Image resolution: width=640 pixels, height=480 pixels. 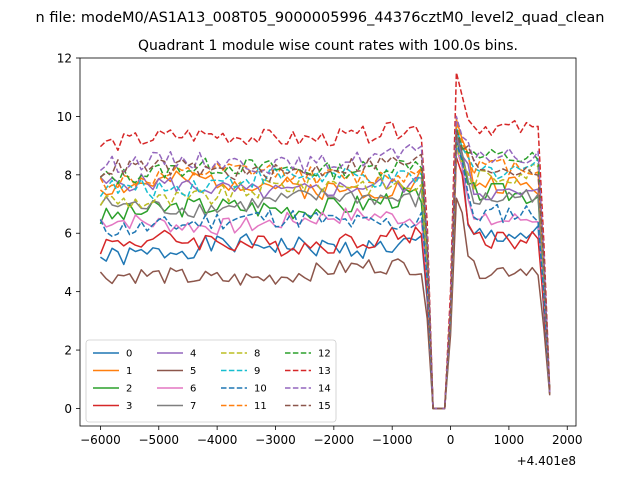 I want to click on x-tick-label: 1000, so click(x=509, y=440).